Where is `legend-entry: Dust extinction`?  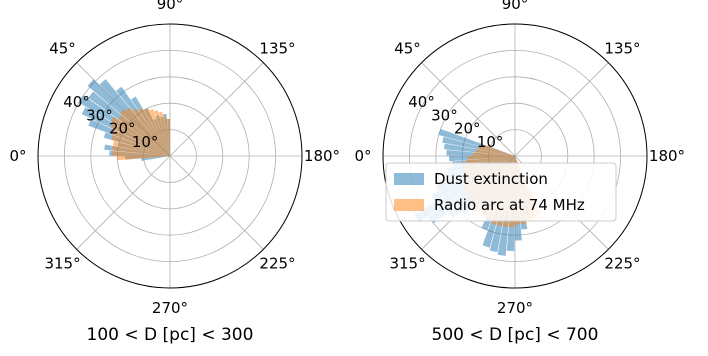
legend-entry: Dust extinction is located at coordinates (491, 179).